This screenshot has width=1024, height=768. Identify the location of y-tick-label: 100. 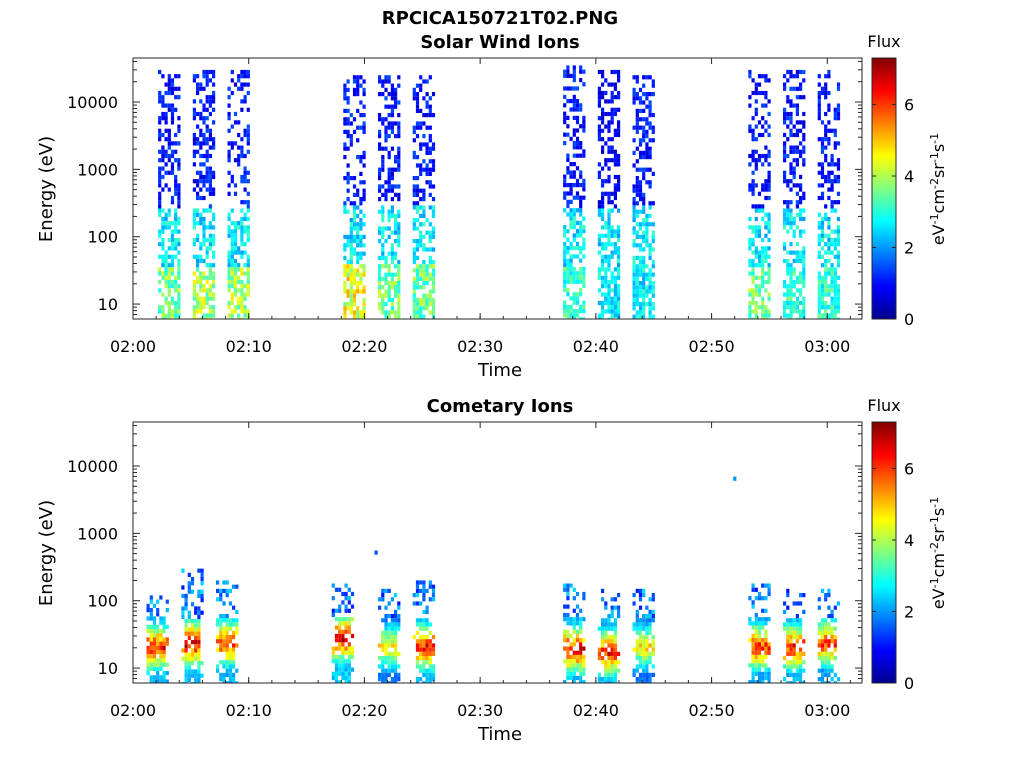
(102, 237).